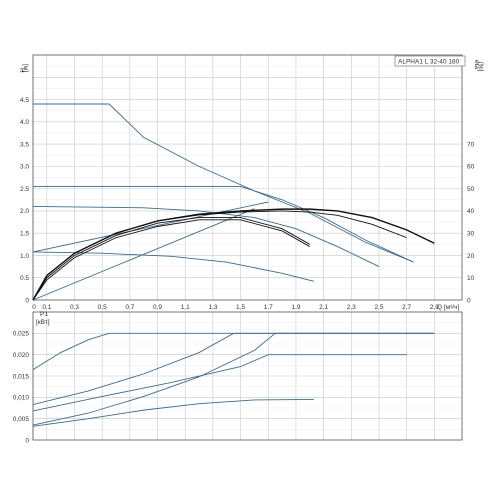 The width and height of the screenshot is (500, 500). I want to click on head-y-tick-label: 0, so click(27, 300).